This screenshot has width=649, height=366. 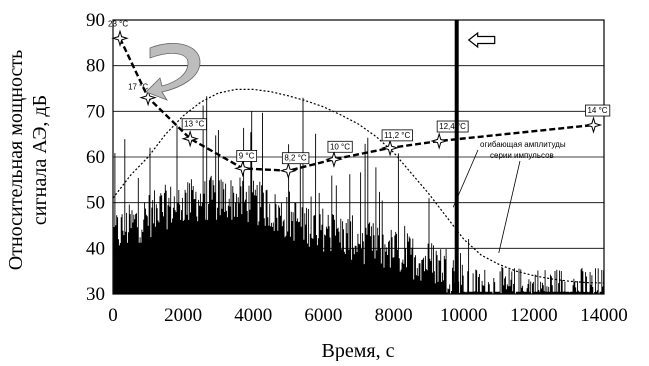 What do you see at coordinates (253, 315) in the screenshot?
I see `x-tick-label: 4000` at bounding box center [253, 315].